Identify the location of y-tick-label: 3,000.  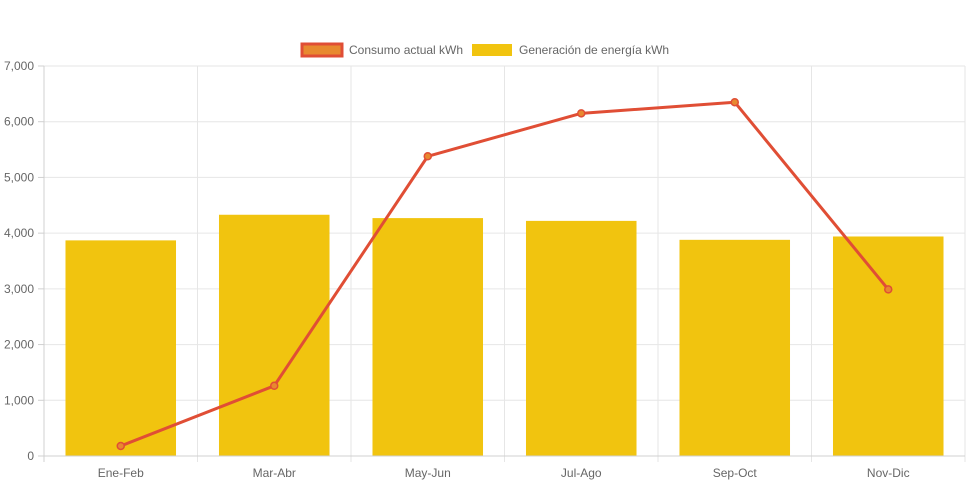
(19, 289).